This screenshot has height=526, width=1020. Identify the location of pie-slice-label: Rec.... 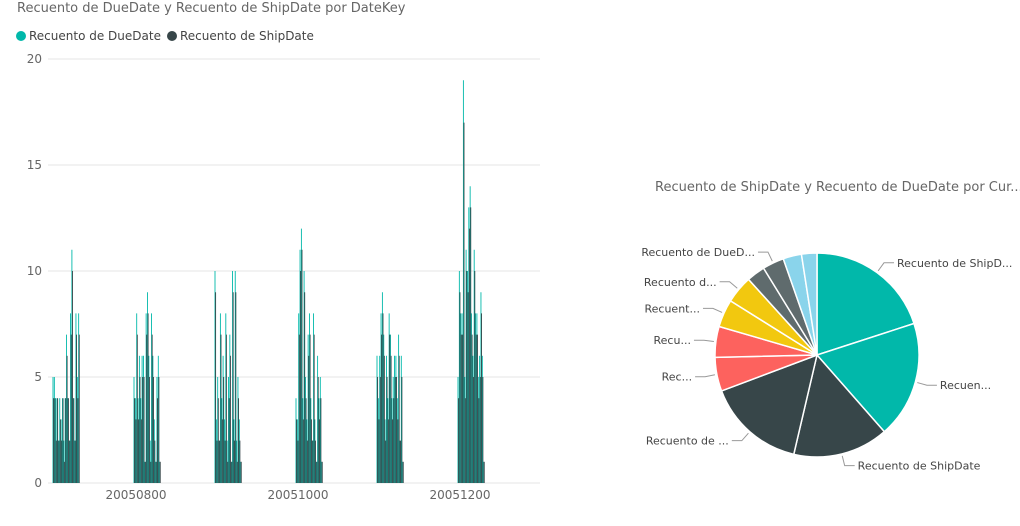
(677, 377).